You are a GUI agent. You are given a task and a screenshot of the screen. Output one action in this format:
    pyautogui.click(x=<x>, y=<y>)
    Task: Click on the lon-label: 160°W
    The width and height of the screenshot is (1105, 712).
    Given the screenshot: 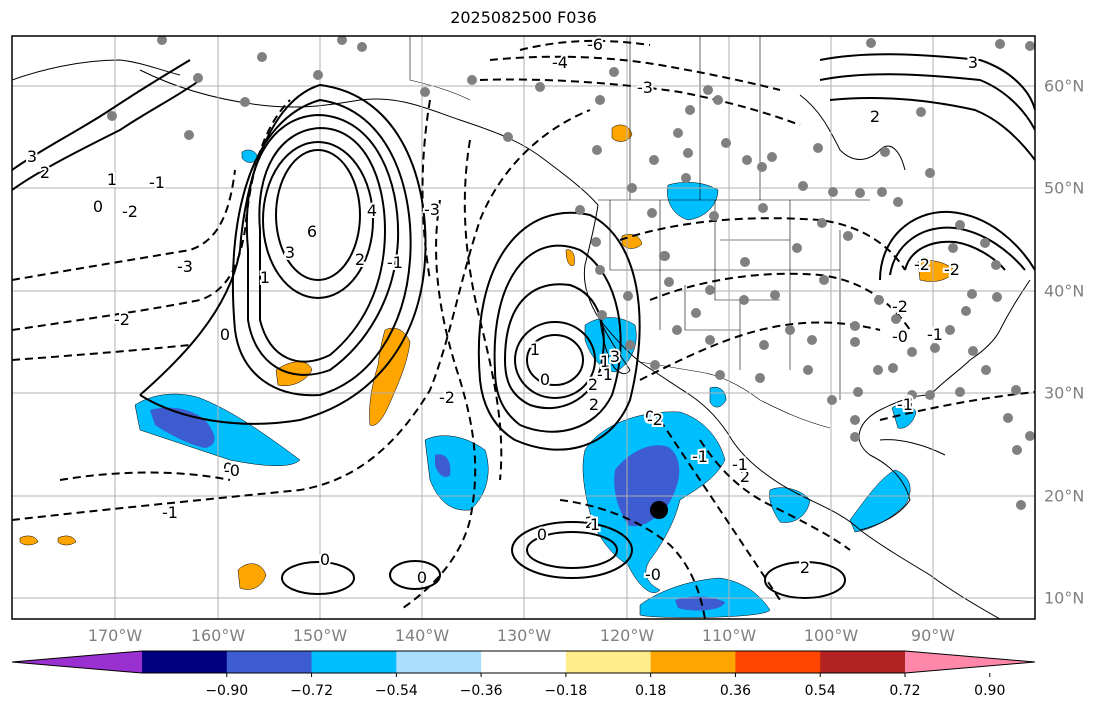 What is the action you would take?
    pyautogui.click(x=218, y=635)
    